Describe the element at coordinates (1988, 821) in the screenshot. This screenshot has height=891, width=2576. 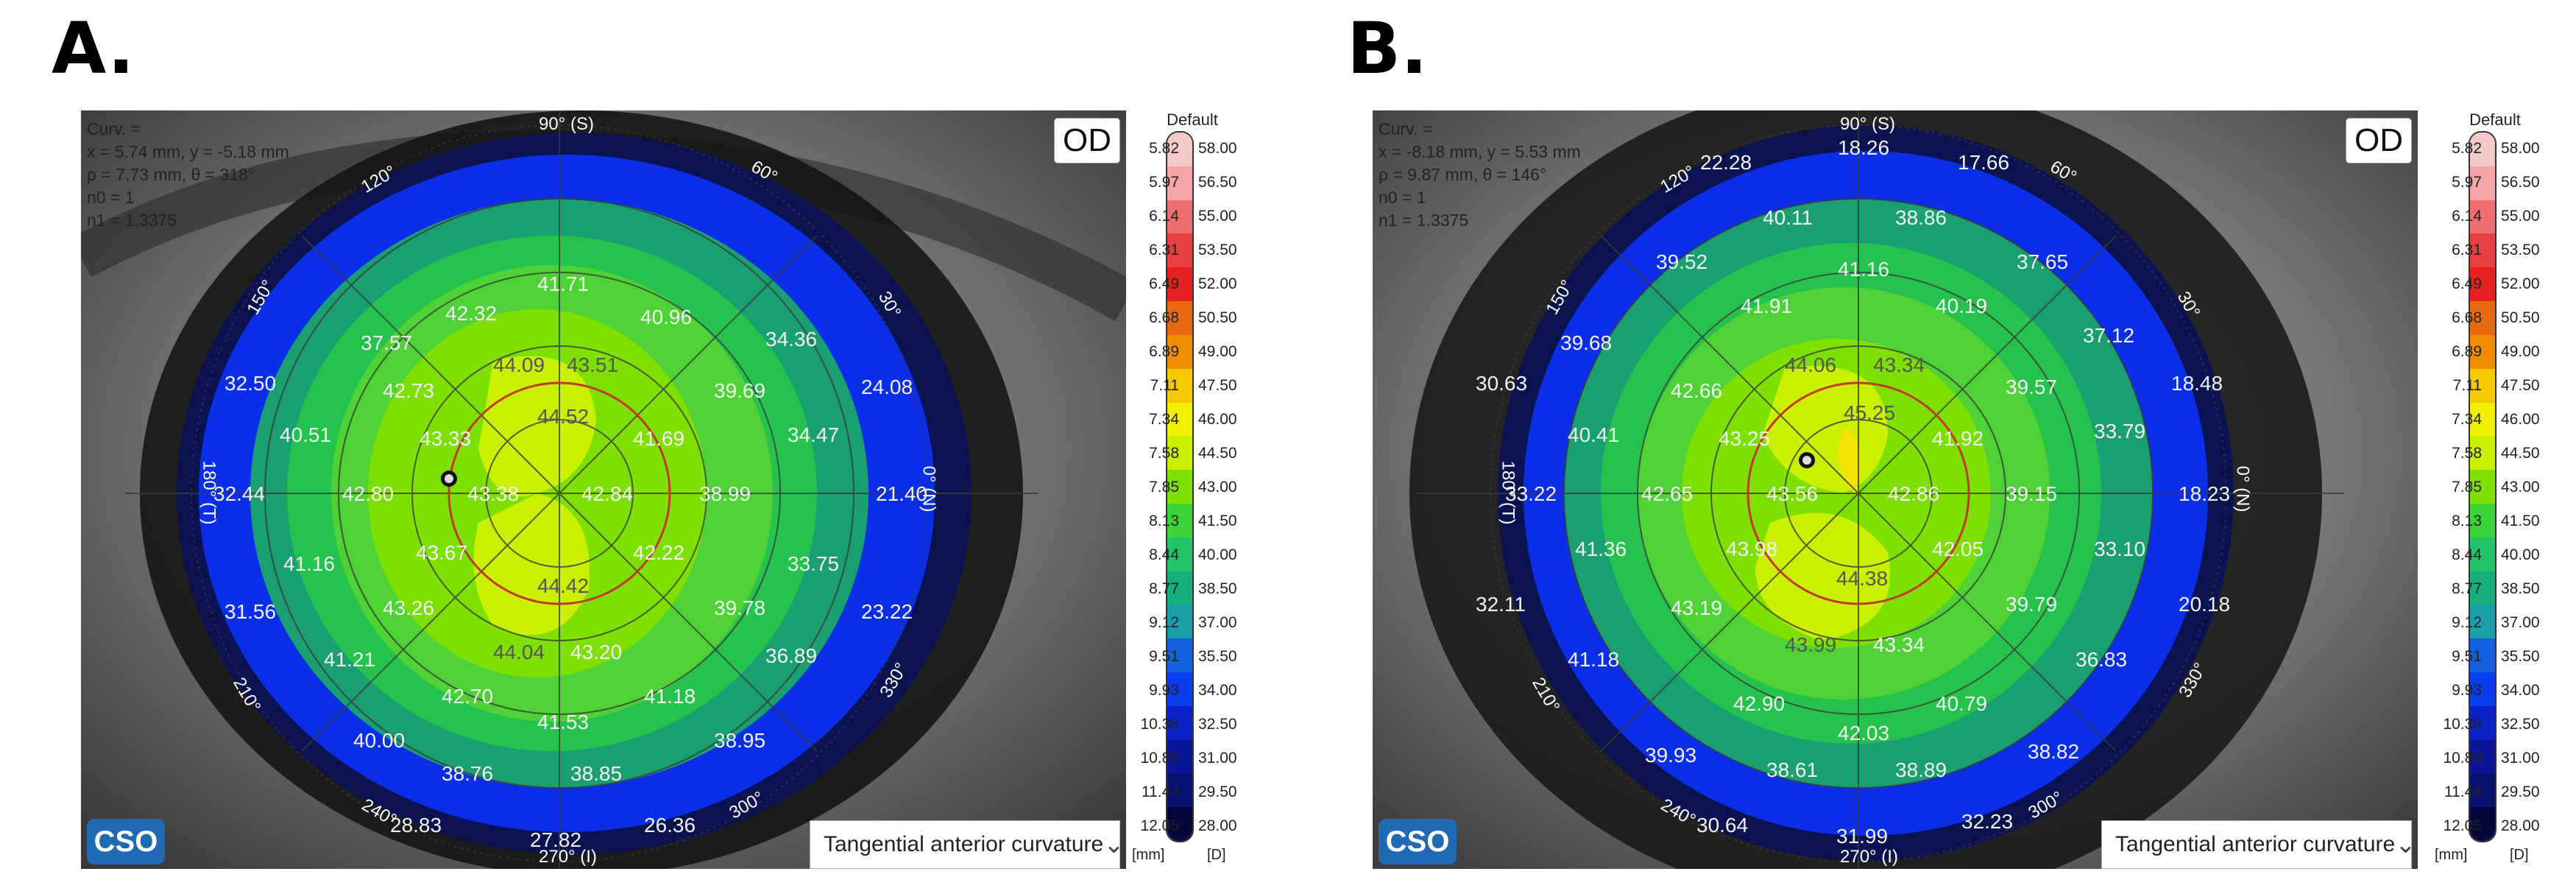
I see `curvature-value: 32.23` at that location.